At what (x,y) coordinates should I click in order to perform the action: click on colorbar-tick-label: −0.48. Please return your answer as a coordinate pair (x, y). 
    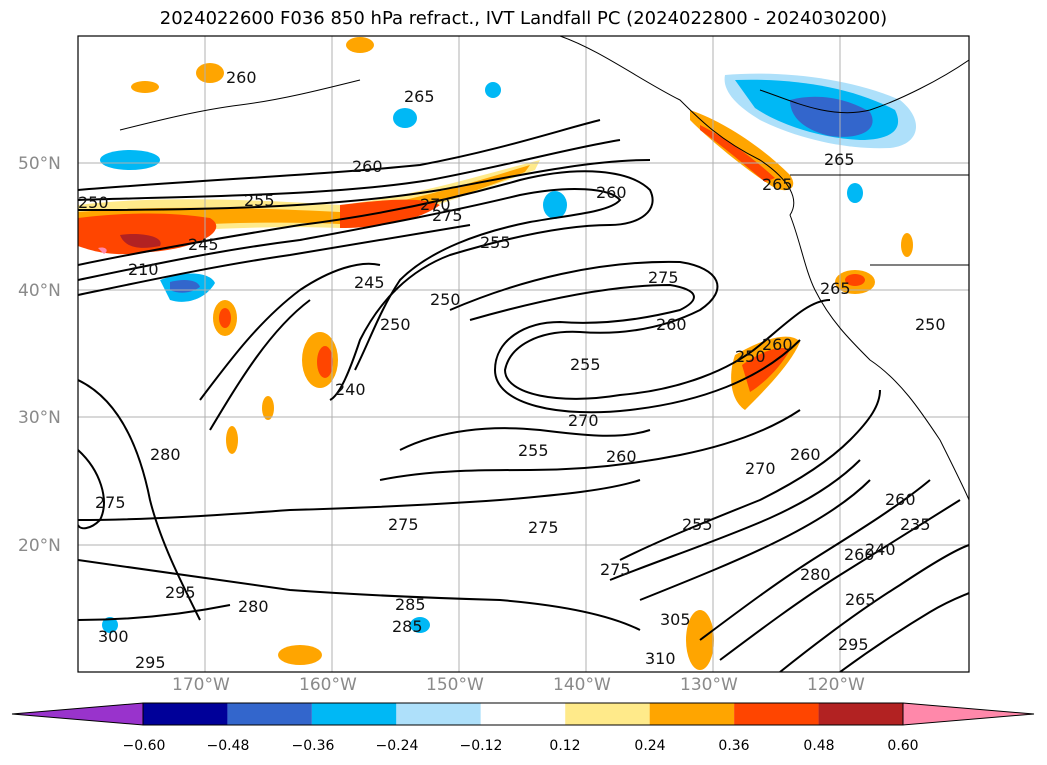
    Looking at the image, I should click on (228, 746).